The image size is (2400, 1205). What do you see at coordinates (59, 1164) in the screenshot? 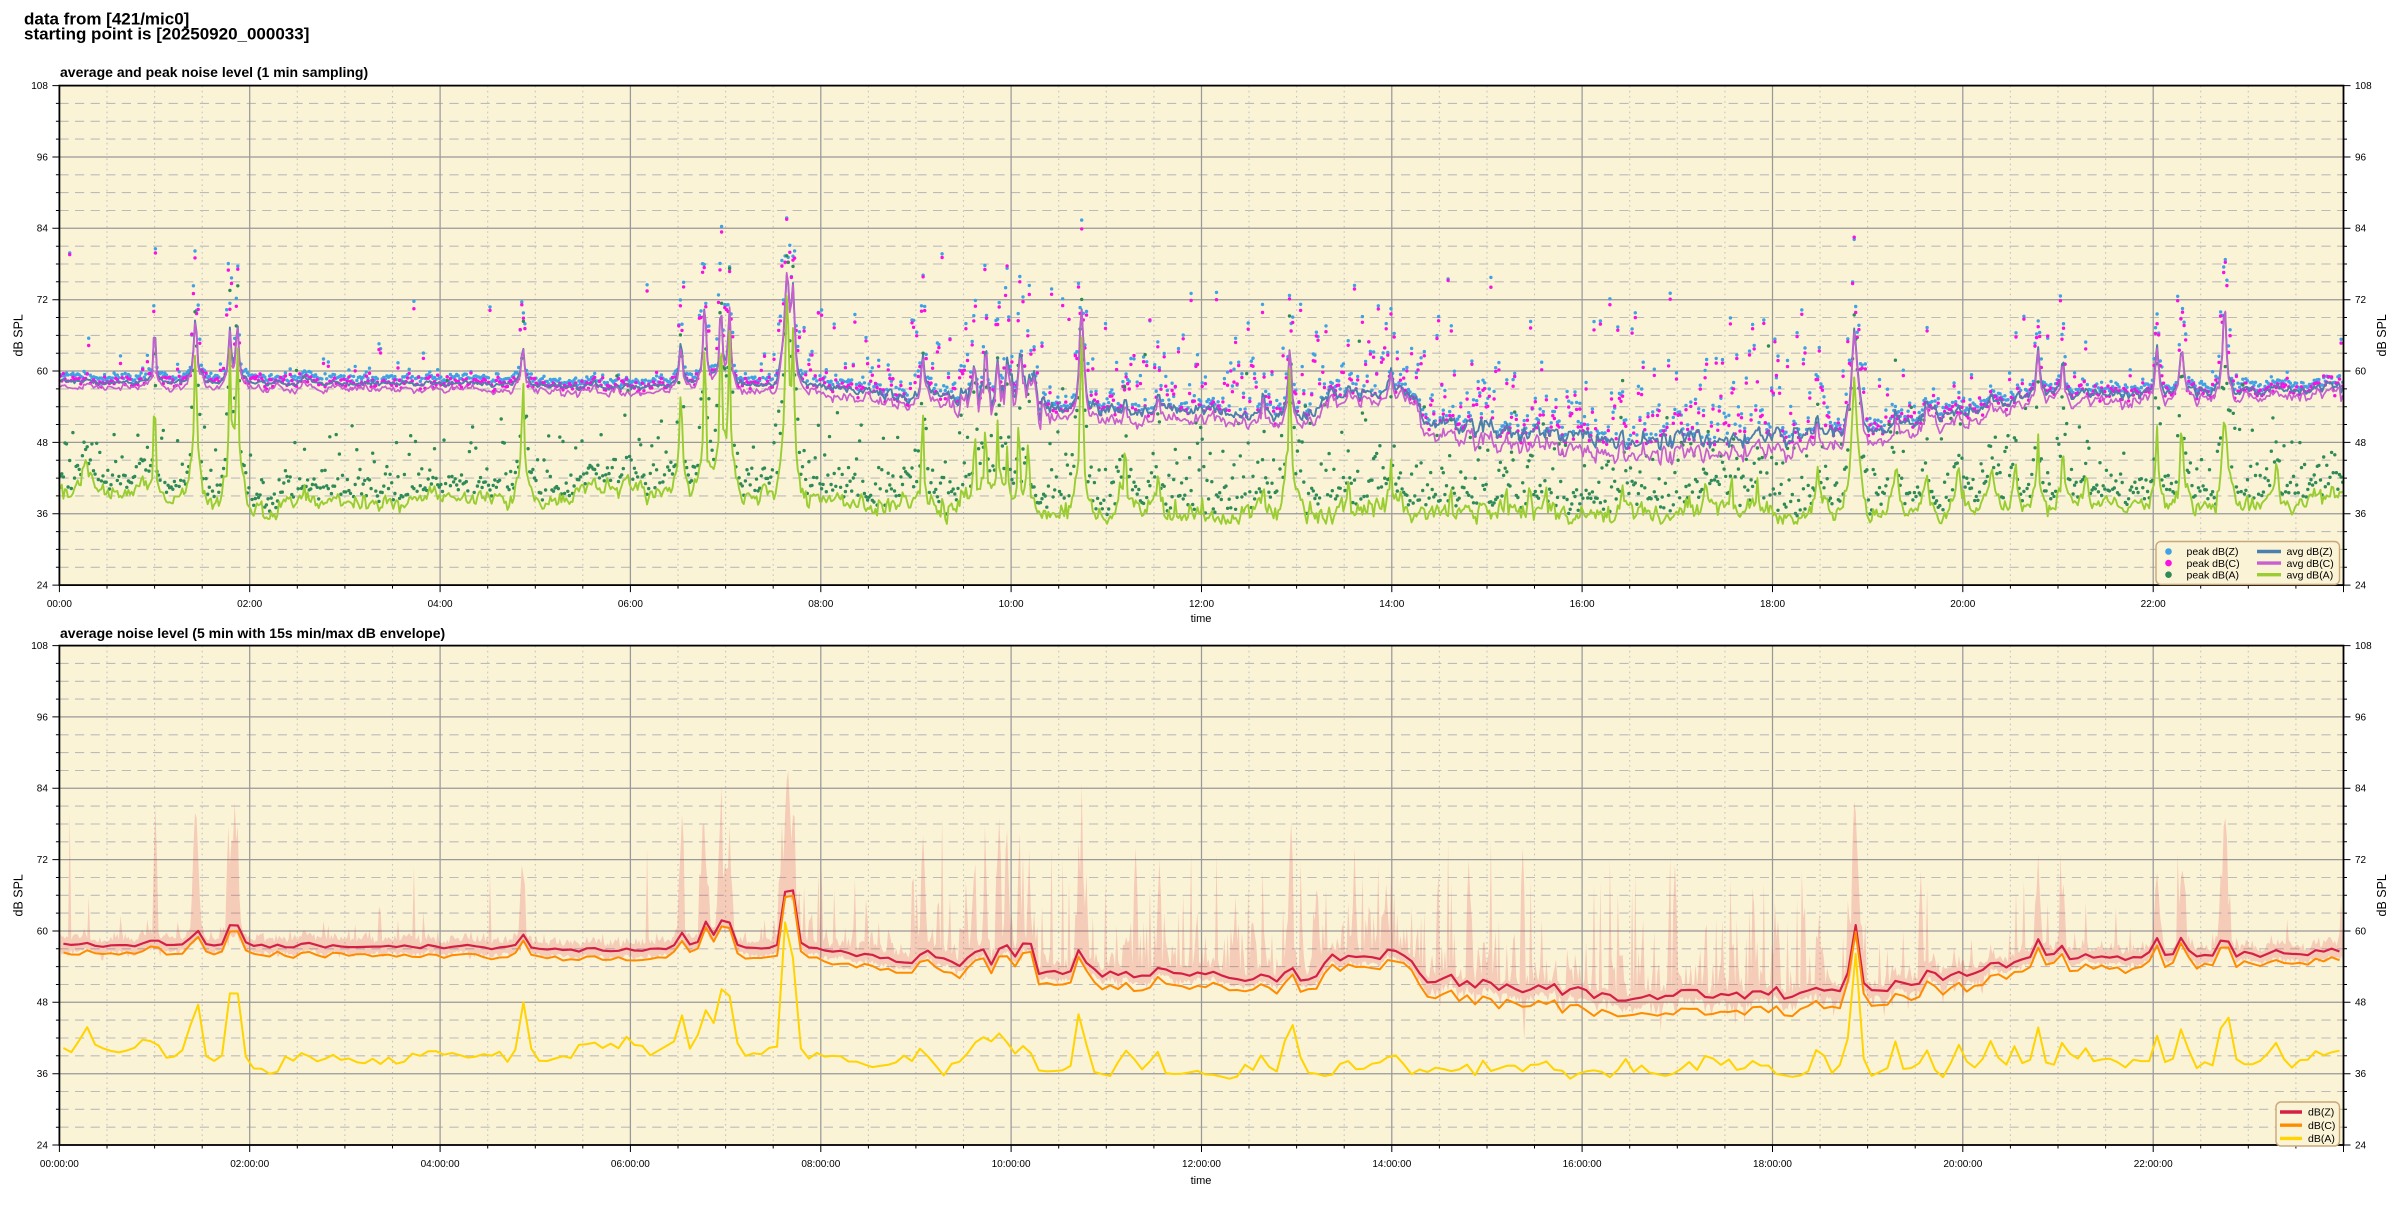
I see `svg-text: 00:00:00` at bounding box center [59, 1164].